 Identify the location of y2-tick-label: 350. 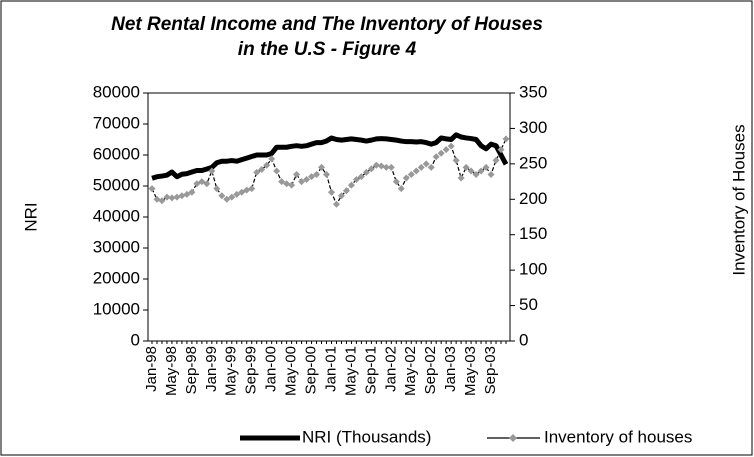
(533, 91).